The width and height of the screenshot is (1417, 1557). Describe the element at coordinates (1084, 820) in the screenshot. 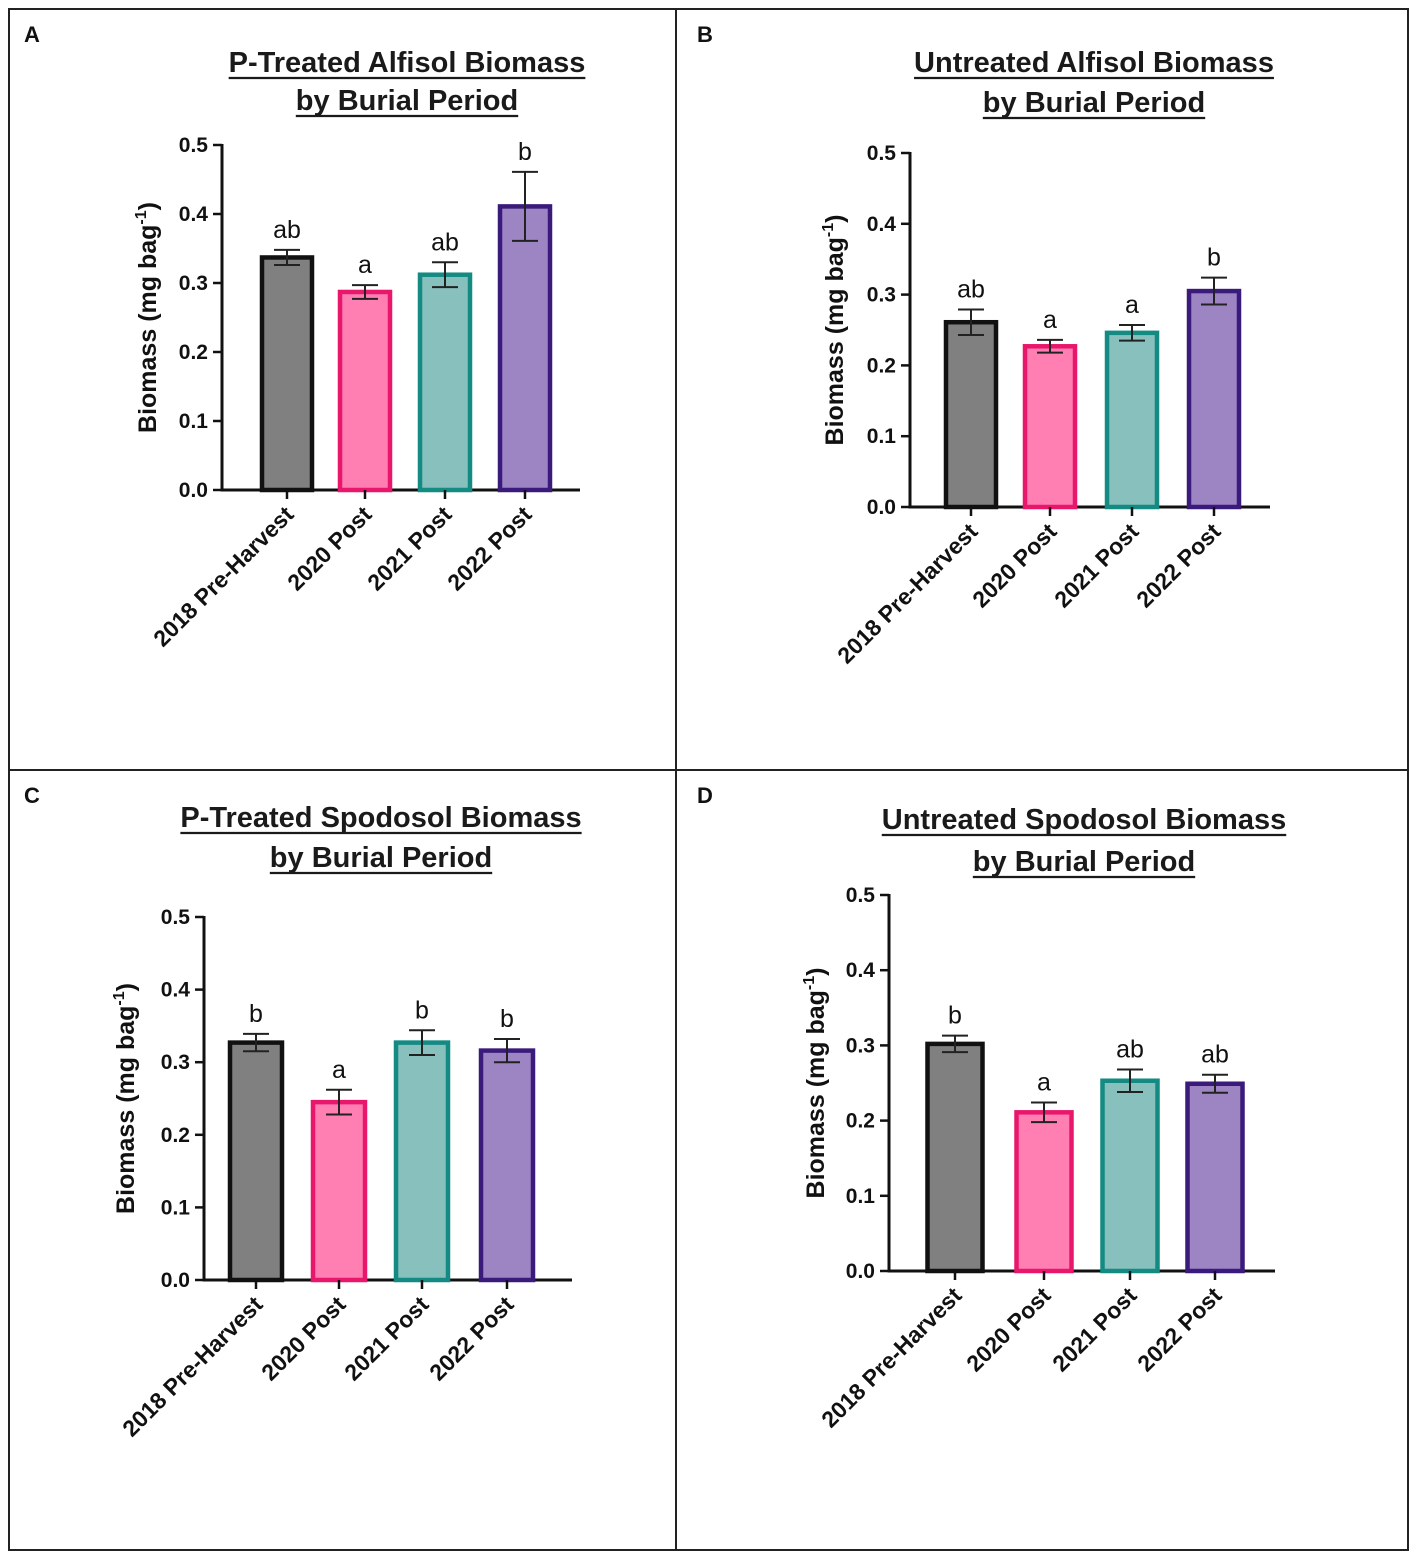

I see `chart-title-line: Untreated Spodosol Biomass` at that location.